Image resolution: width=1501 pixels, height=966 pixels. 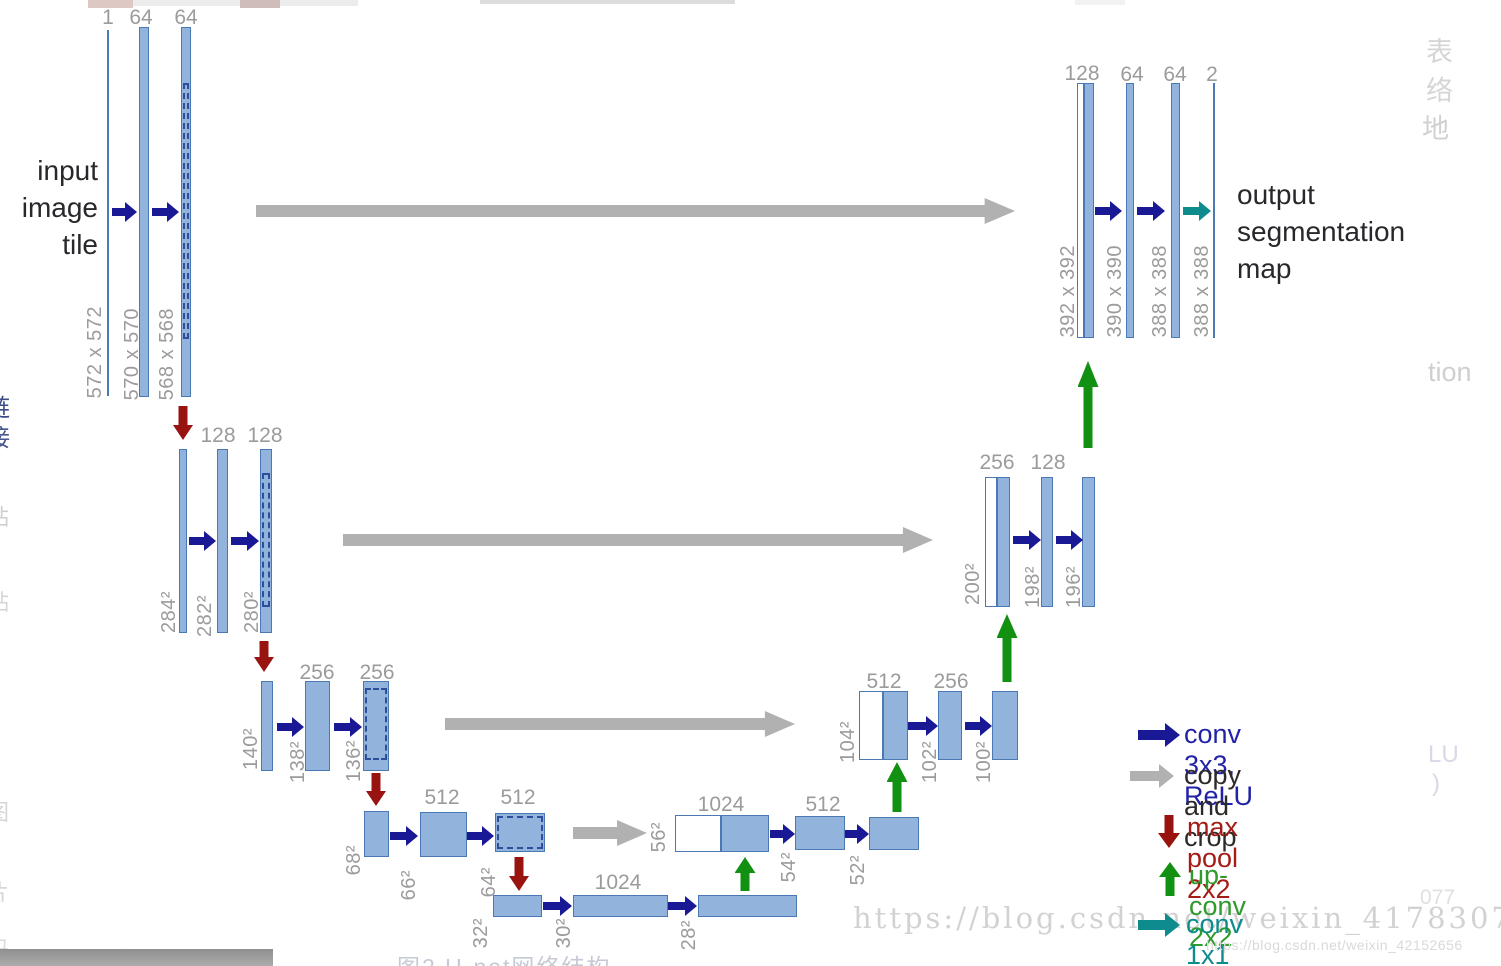 What do you see at coordinates (136, 957) in the screenshot?
I see `bottom-left-gray-bar` at bounding box center [136, 957].